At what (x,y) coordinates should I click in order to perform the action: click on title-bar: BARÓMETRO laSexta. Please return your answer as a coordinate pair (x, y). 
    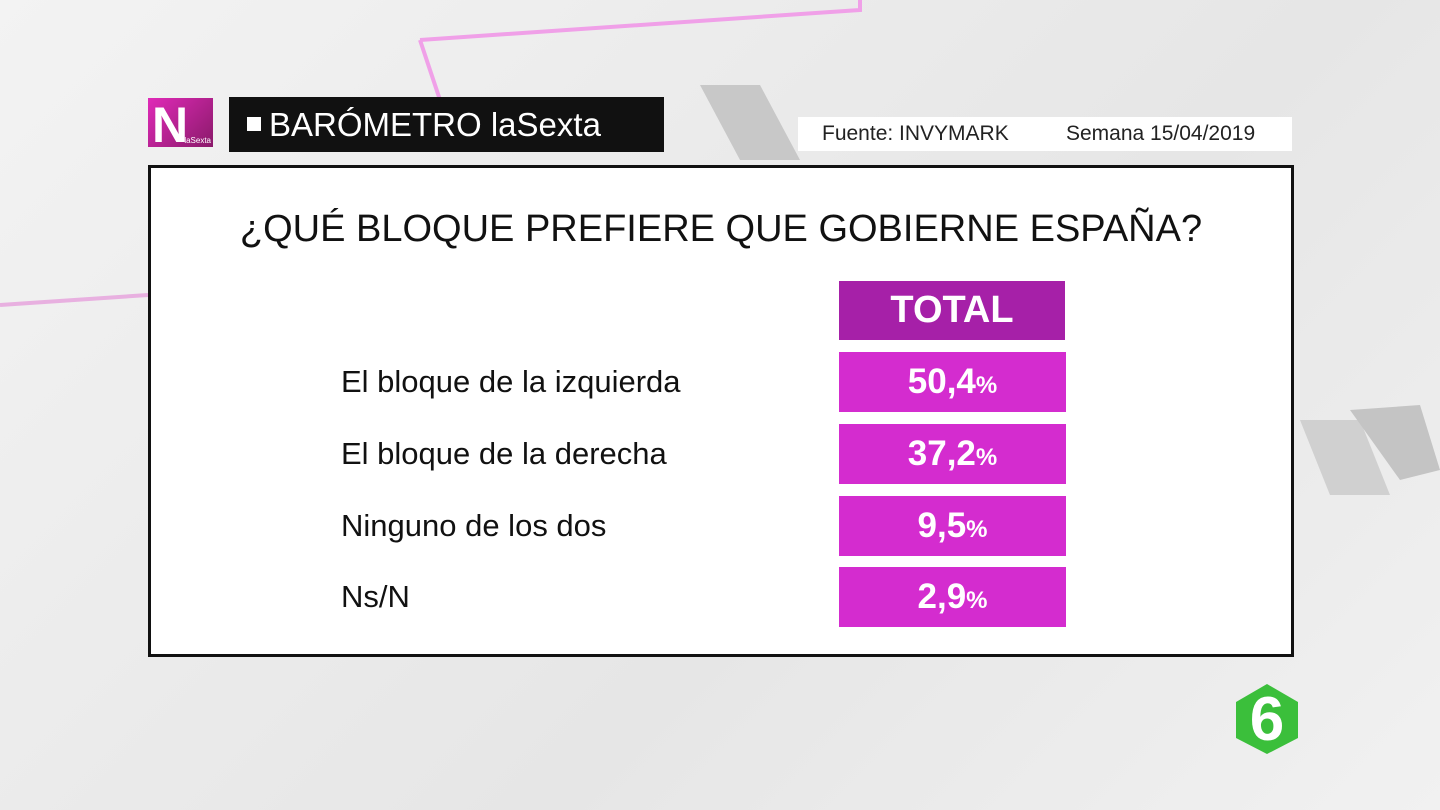
    Looking at the image, I should click on (446, 124).